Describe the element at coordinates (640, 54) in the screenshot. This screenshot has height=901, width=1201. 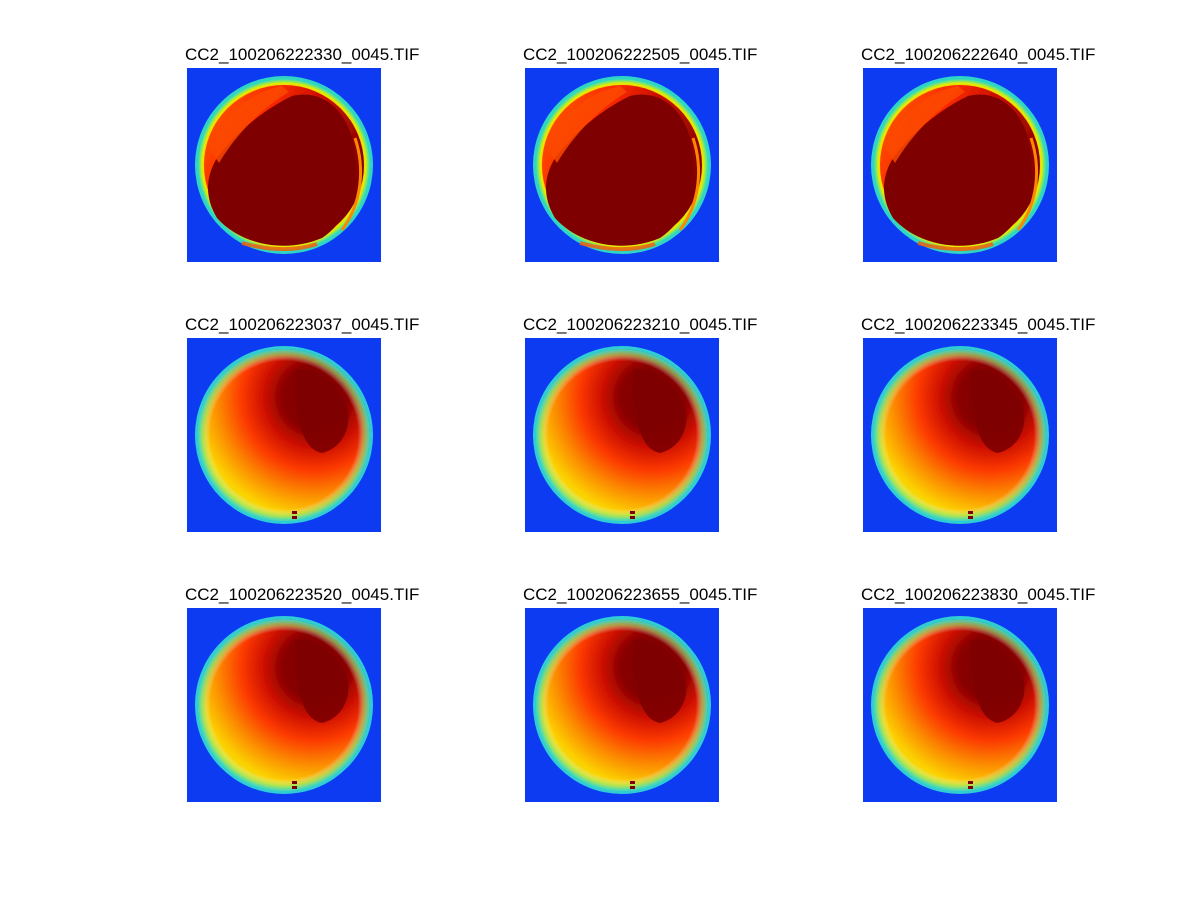
I see `panel-title: CC2_100206222505_0045.TIF` at that location.